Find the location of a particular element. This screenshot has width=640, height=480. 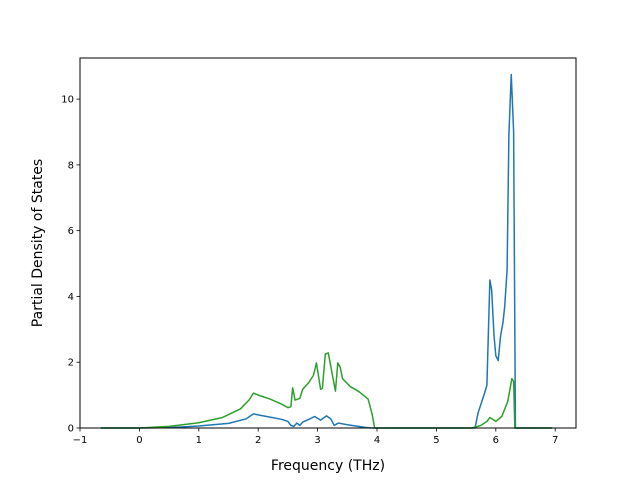

y-tick-label: 8 is located at coordinates (71, 165).